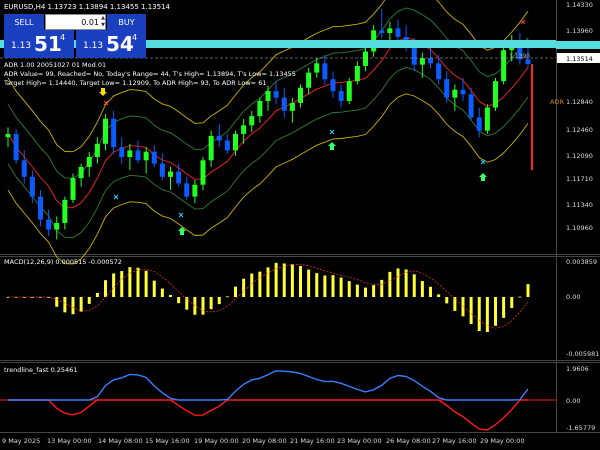 Image resolution: width=600 pixels, height=450 pixels. What do you see at coordinates (264, 441) in the screenshot?
I see `time-tick: 20 May 08:00` at bounding box center [264, 441].